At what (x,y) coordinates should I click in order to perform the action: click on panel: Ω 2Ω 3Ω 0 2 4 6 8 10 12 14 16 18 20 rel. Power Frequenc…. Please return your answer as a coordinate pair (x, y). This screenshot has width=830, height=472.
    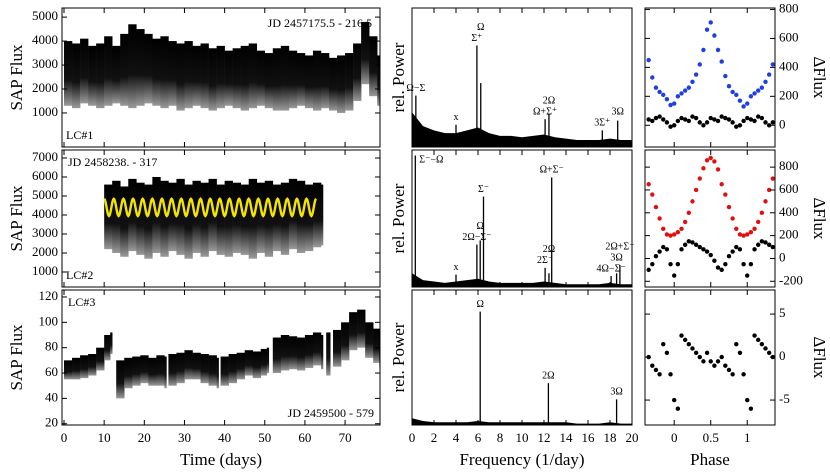
    Looking at the image, I should click on (514, 379).